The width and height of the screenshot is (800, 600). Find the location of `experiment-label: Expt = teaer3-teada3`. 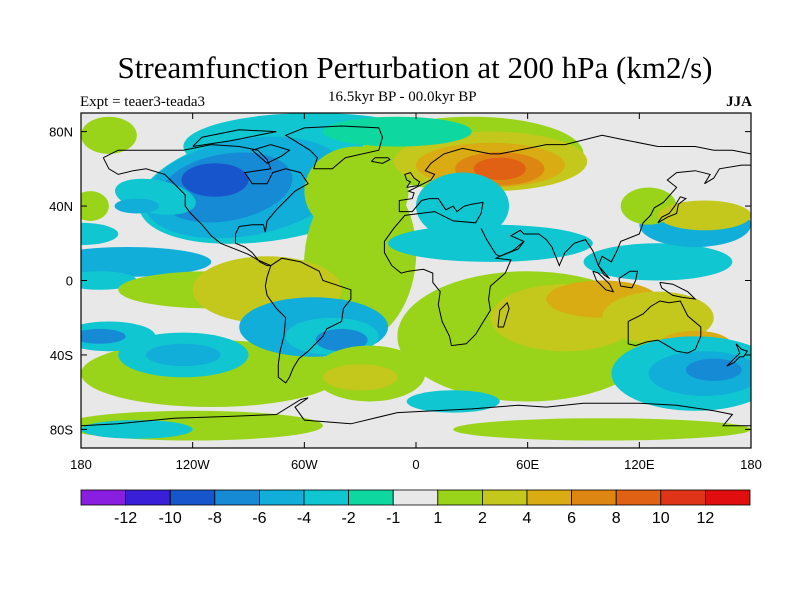

experiment-label: Expt = teaer3-teada3 is located at coordinates (143, 102).